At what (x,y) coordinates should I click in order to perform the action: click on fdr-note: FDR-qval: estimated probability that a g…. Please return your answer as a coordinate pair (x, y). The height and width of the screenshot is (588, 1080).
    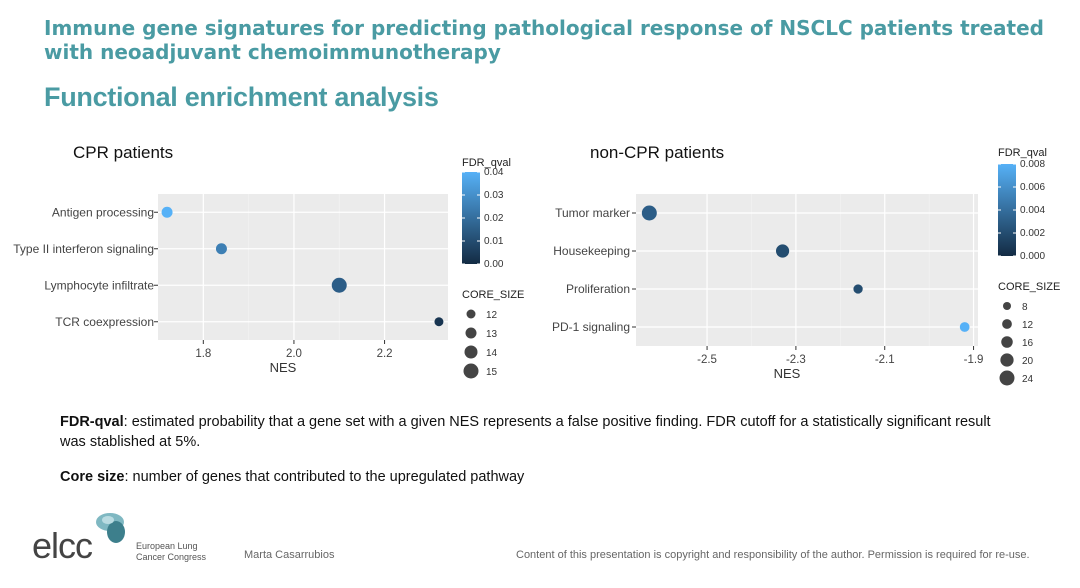
    Looking at the image, I should click on (540, 432).